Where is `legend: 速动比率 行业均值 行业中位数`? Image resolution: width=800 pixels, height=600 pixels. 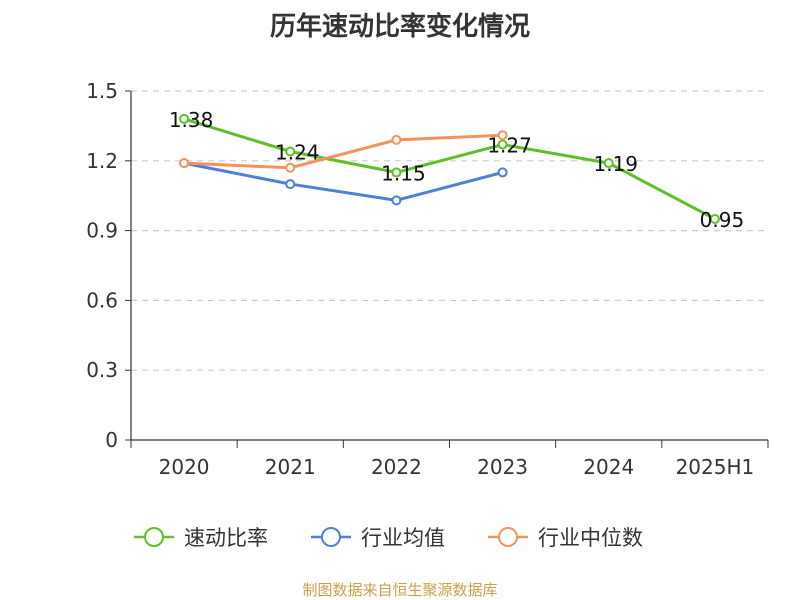
legend: 速动比率 行业均值 行业中位数 is located at coordinates (388, 538).